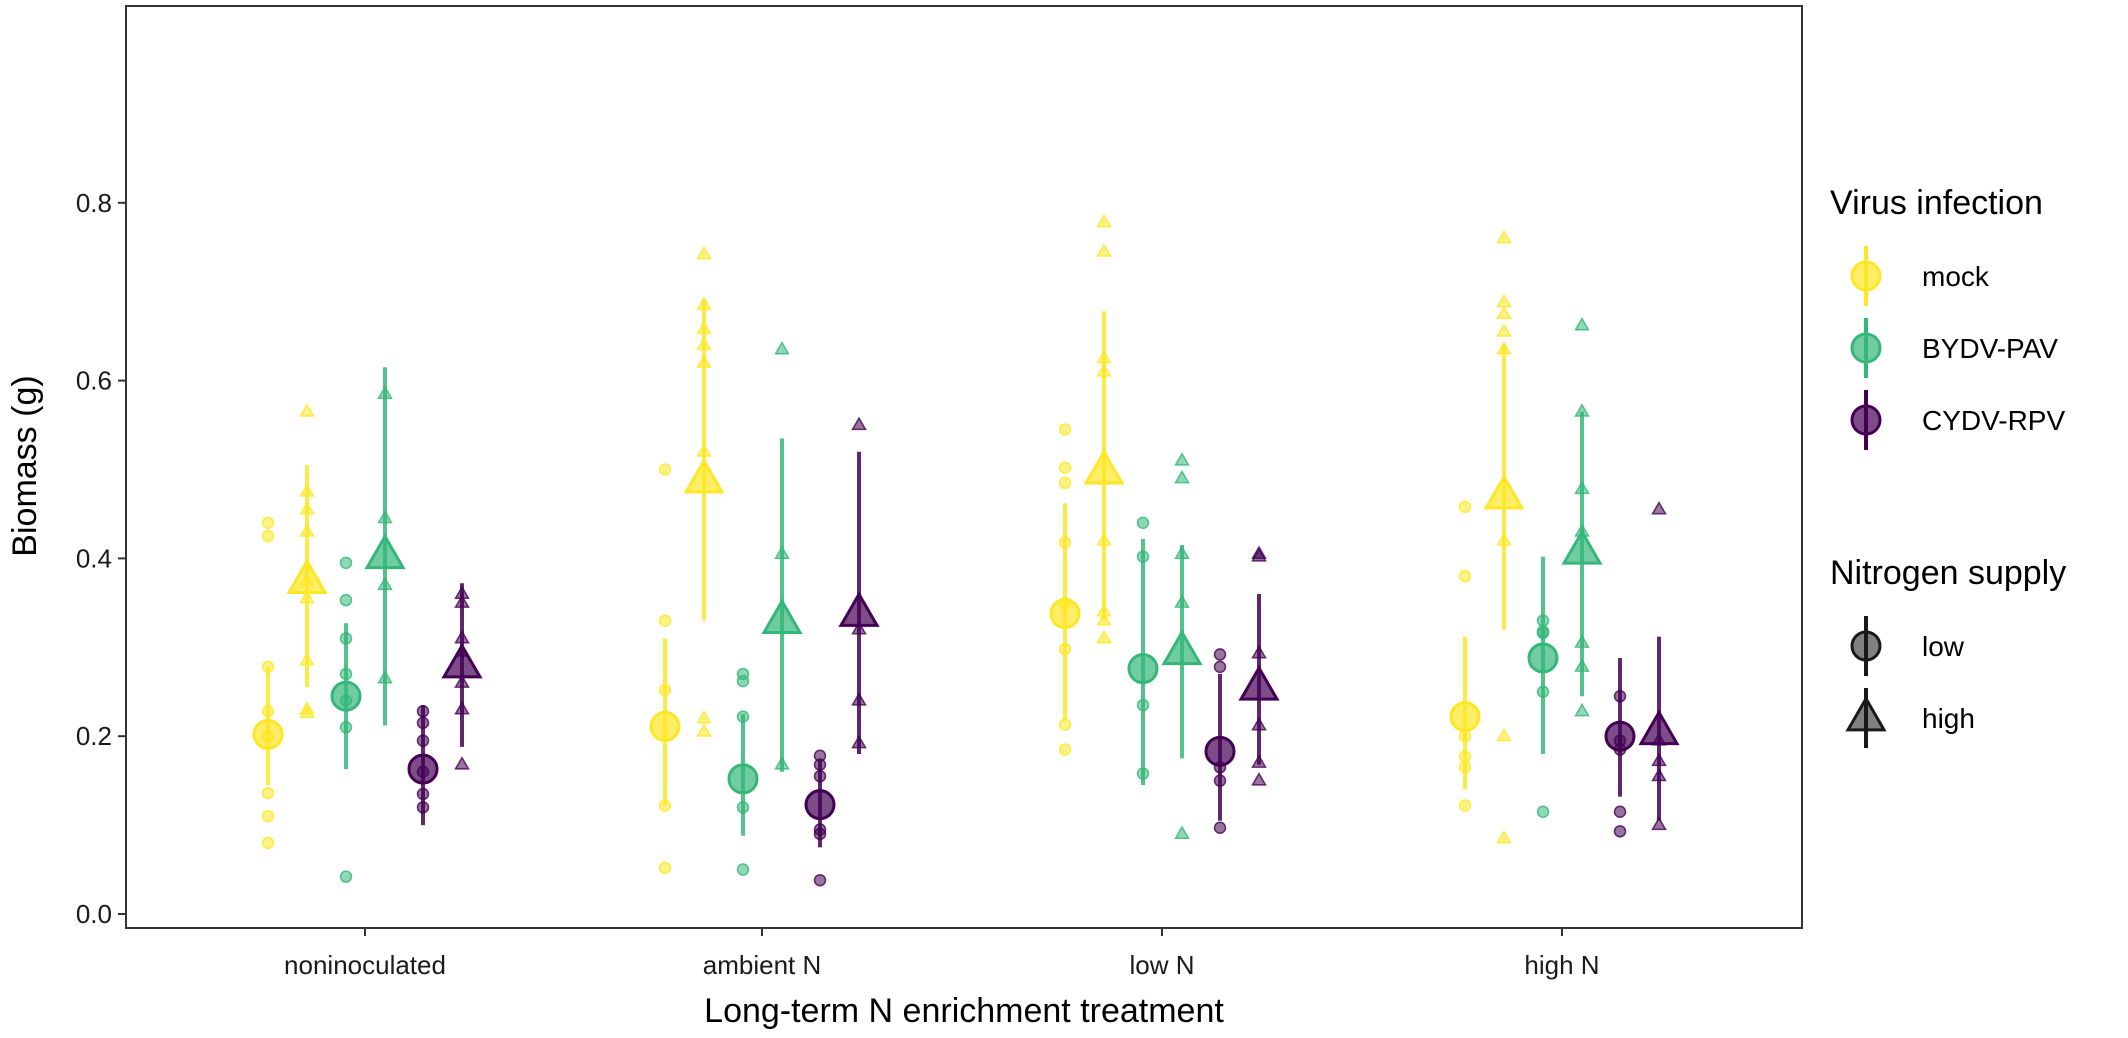 The height and width of the screenshot is (1038, 2128). I want to click on legend-virus-label: BYDV-PAV, so click(1990, 348).